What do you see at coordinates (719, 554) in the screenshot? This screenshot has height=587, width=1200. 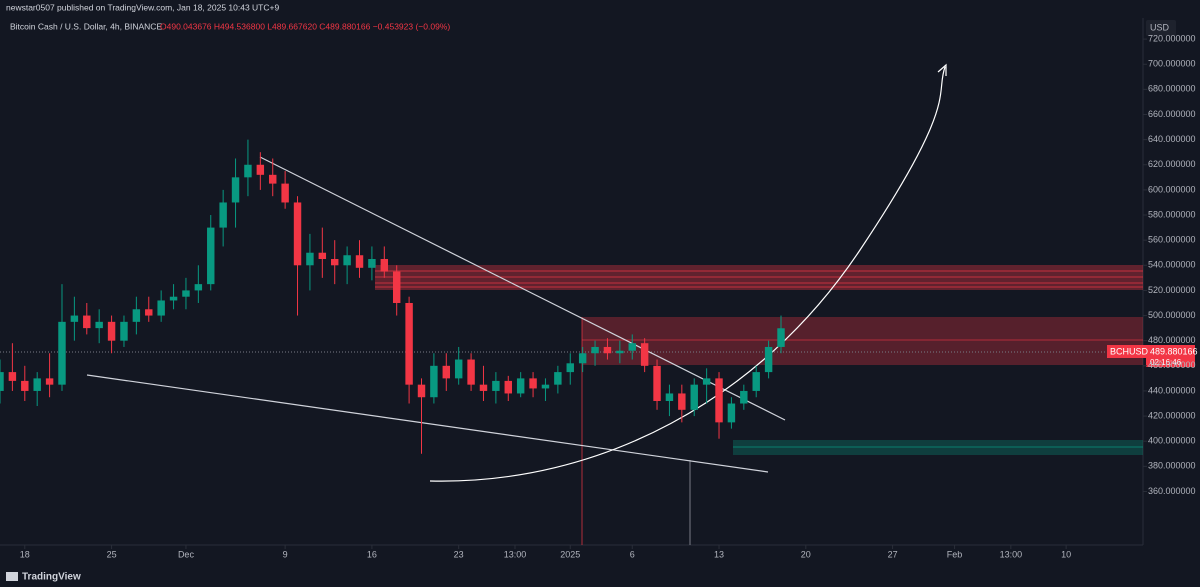 I see `x-tick-label: 13` at bounding box center [719, 554].